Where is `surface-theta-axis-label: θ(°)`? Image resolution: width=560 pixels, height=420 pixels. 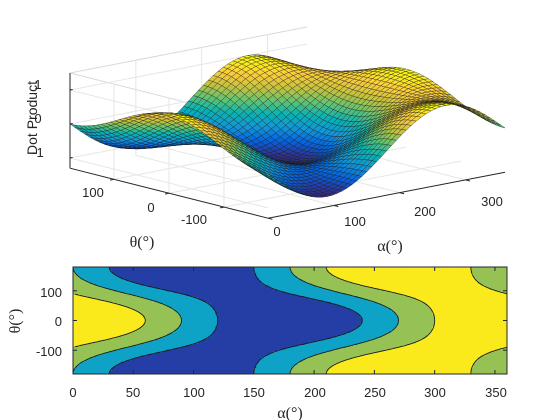
surface-theta-axis-label: θ(°) is located at coordinates (142, 242).